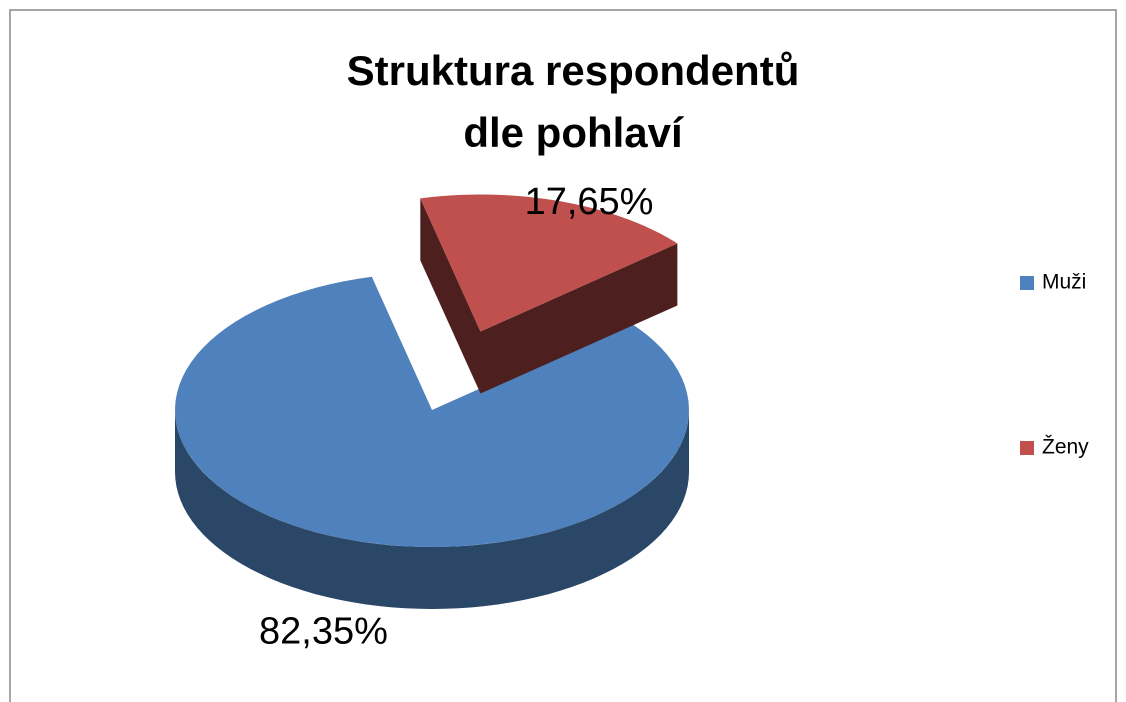  What do you see at coordinates (589, 202) in the screenshot?
I see `data-label: 17,65%` at bounding box center [589, 202].